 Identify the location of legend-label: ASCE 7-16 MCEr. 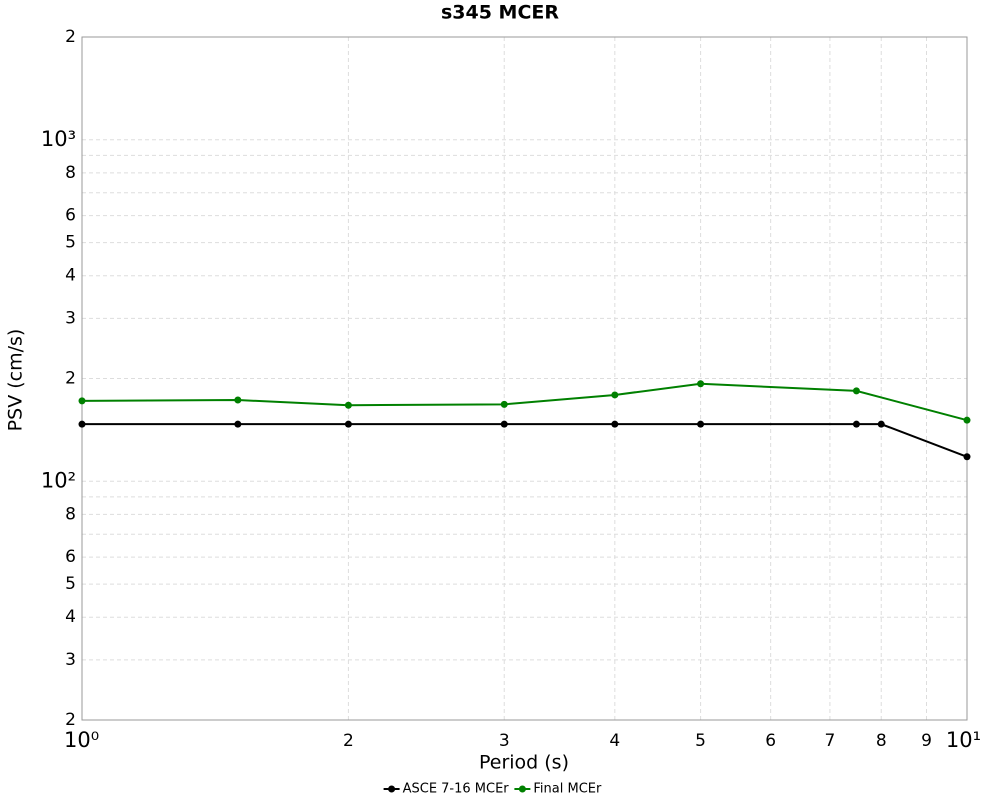
(456, 789).